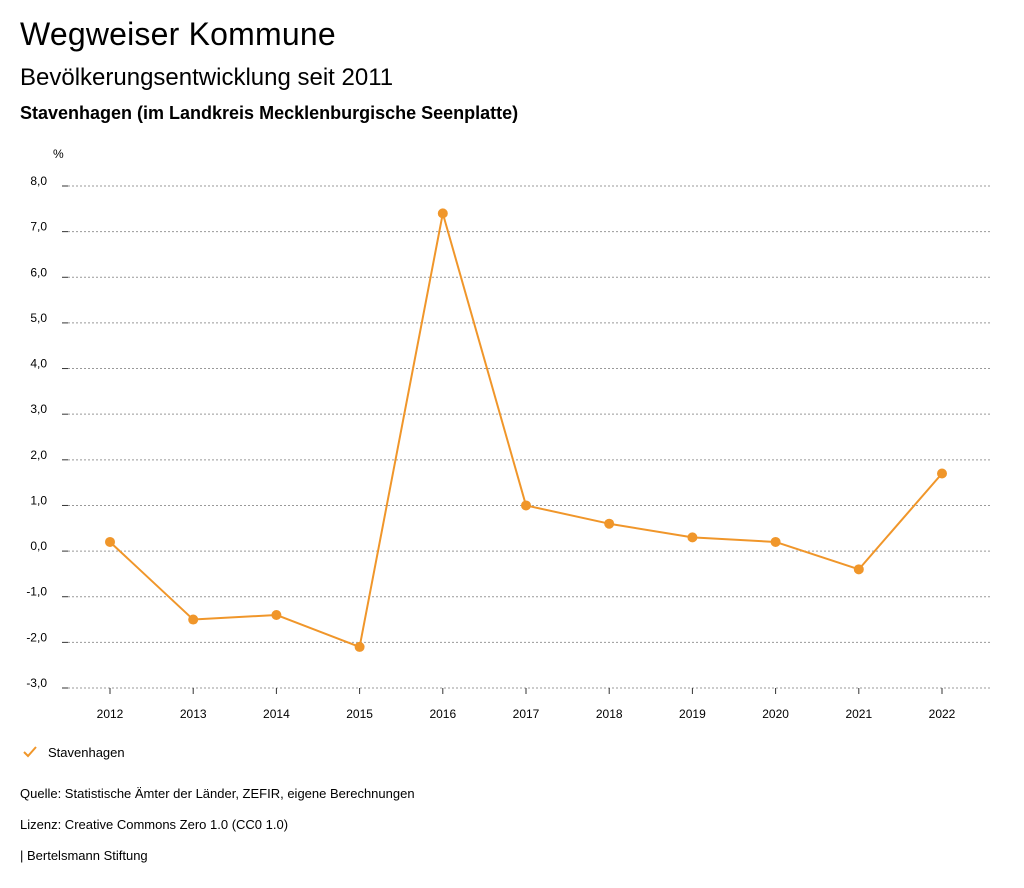 The image size is (1024, 888). Describe the element at coordinates (207, 77) in the screenshot. I see `chart-subtitle: Bevölkerungsentwicklung seit 2011` at that location.